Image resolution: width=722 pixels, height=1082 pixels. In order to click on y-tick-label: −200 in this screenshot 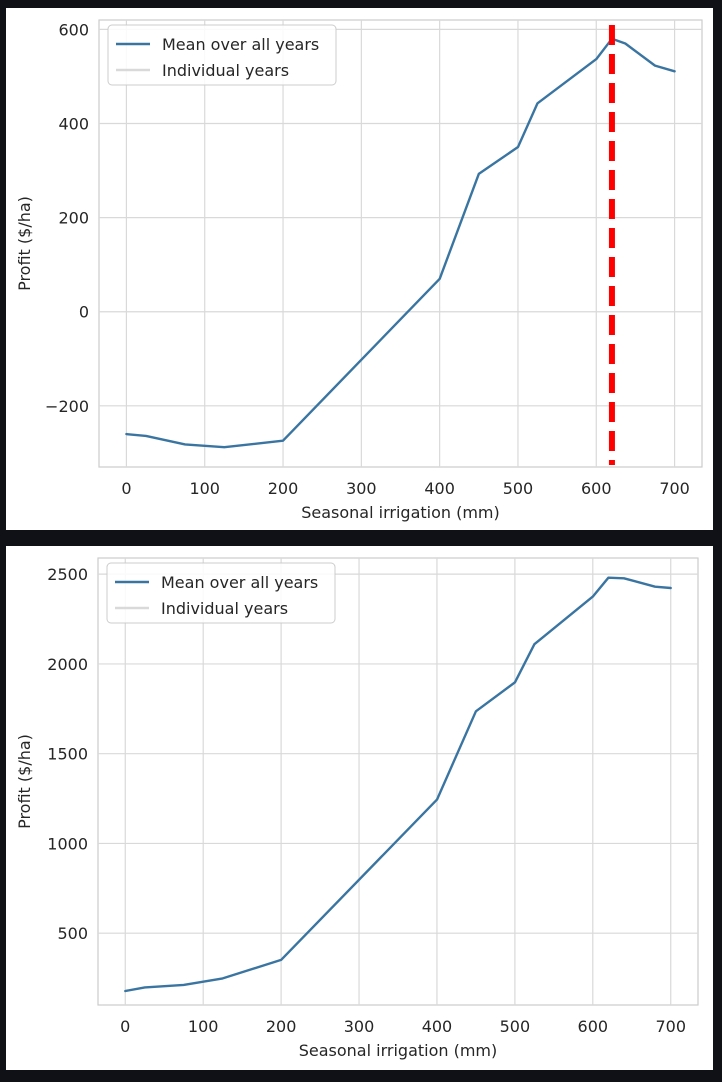, I will do `click(67, 406)`.